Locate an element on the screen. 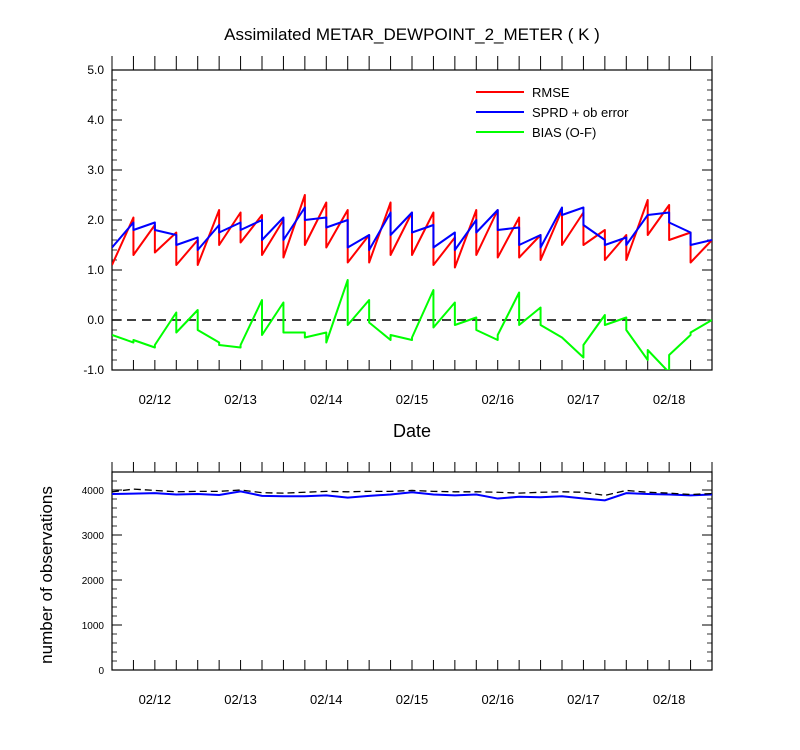 This screenshot has width=800, height=750. bottom-xtick-label: 02/15 is located at coordinates (412, 699).